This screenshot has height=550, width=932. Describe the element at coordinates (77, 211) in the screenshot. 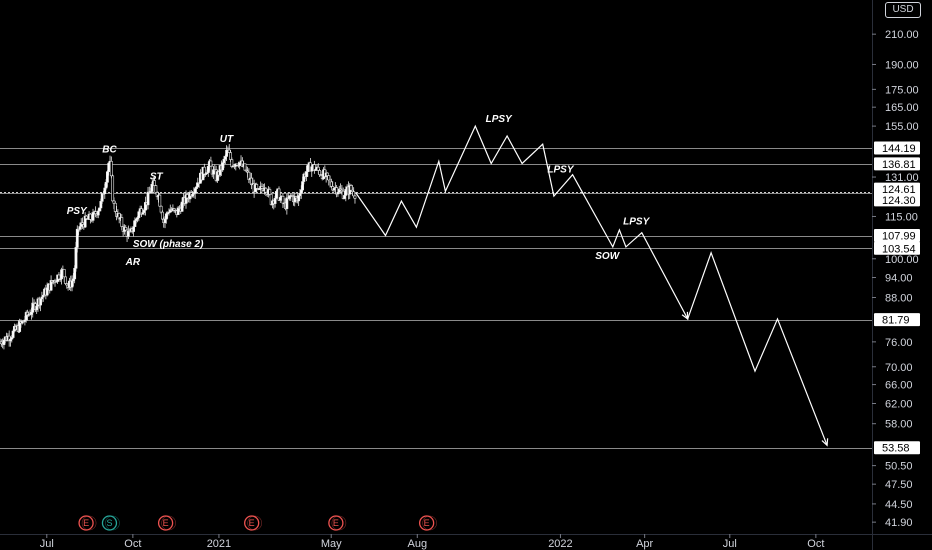

I see `annotation-label: PSY` at that location.